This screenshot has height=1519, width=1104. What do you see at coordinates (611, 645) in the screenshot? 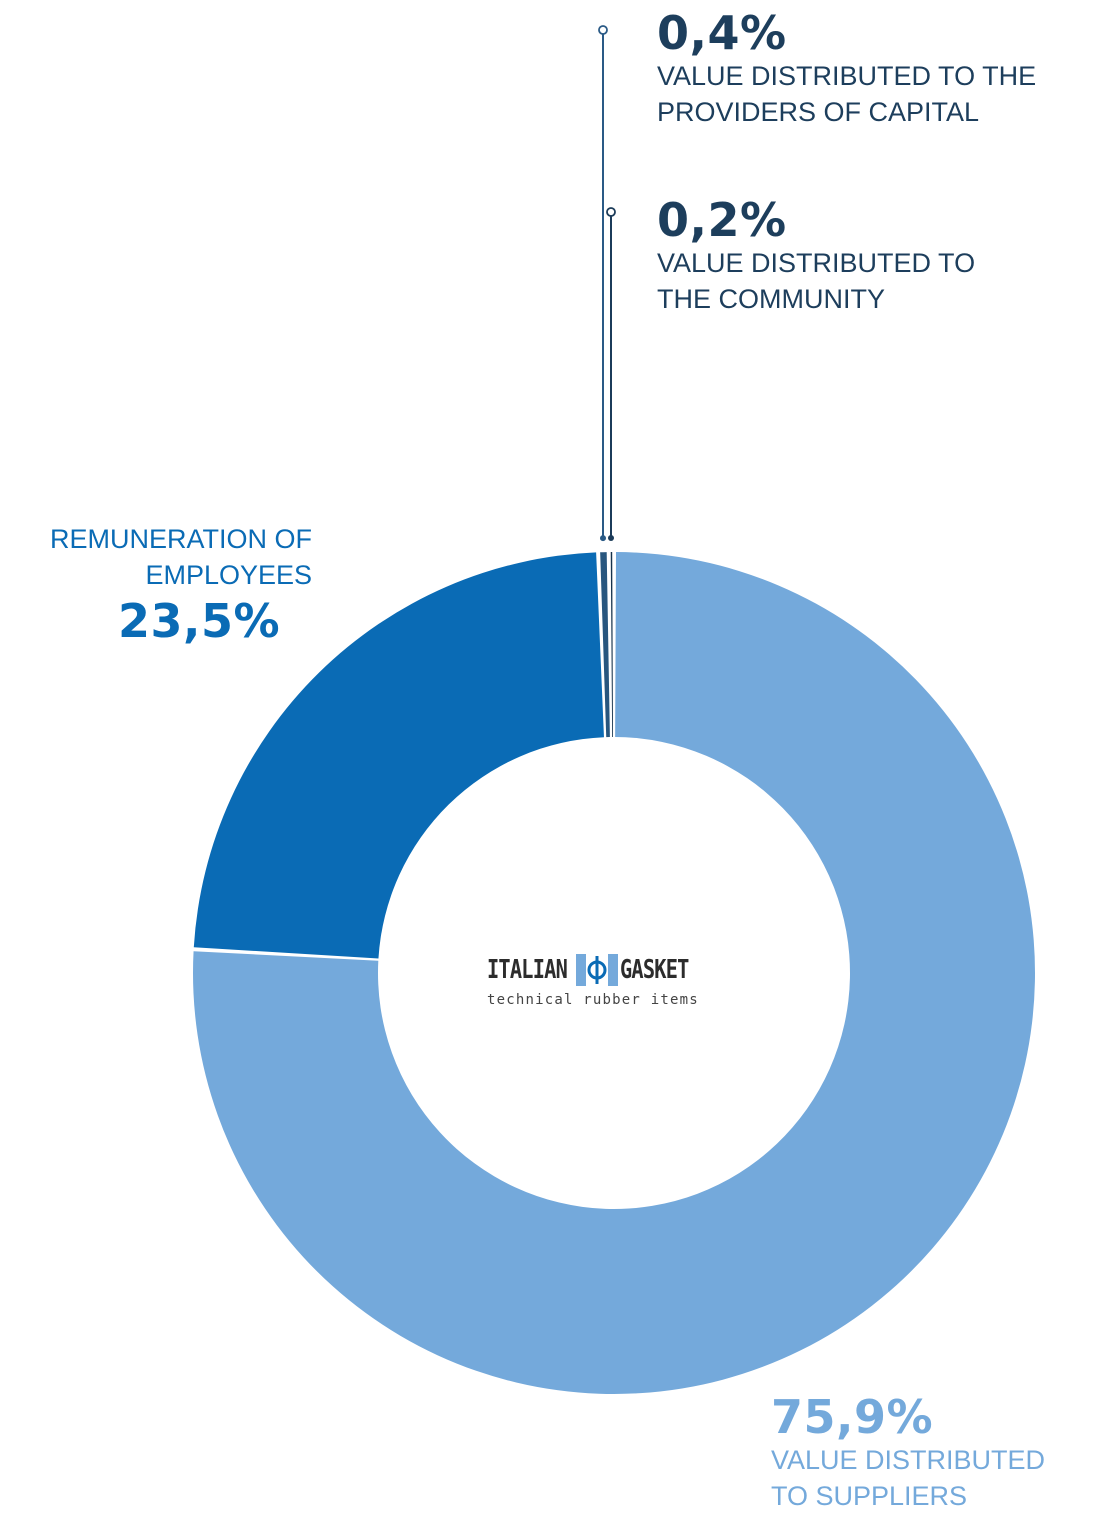
I see `slice-community` at bounding box center [611, 645].